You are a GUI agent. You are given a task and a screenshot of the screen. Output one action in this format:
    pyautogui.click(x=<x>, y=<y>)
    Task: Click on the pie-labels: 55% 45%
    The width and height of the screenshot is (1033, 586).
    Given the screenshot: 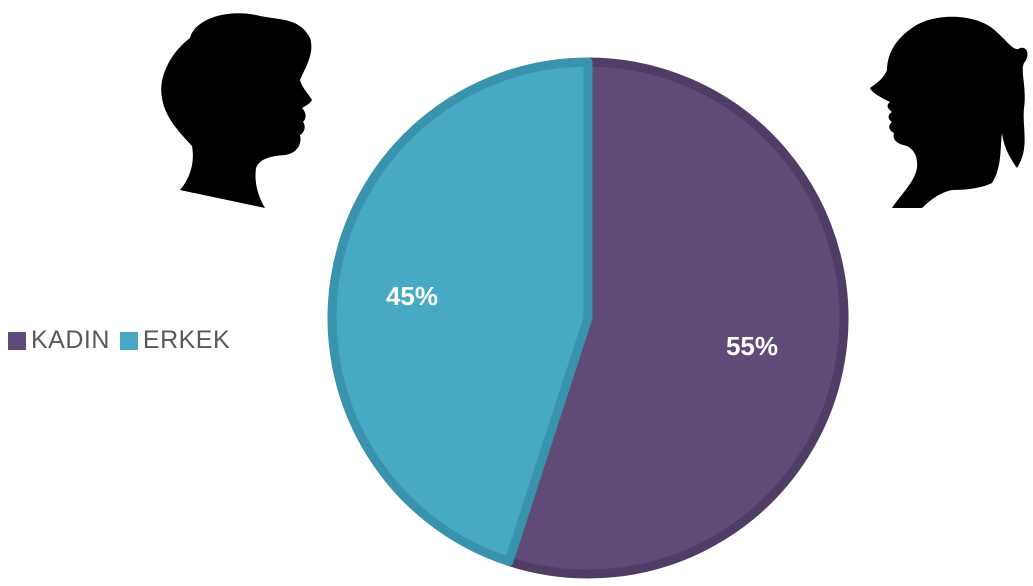 What is the action you would take?
    pyautogui.click(x=582, y=321)
    